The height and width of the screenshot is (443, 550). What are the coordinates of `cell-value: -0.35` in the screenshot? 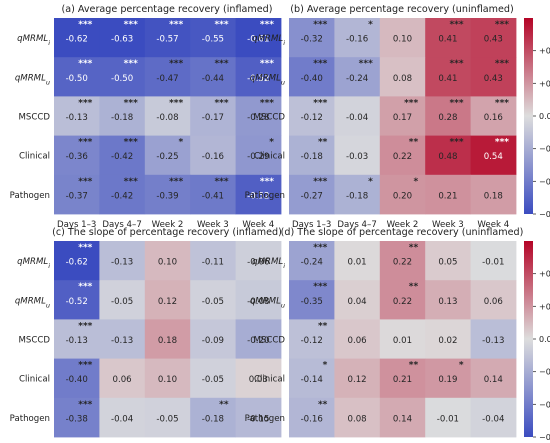 It's located at (312, 302).